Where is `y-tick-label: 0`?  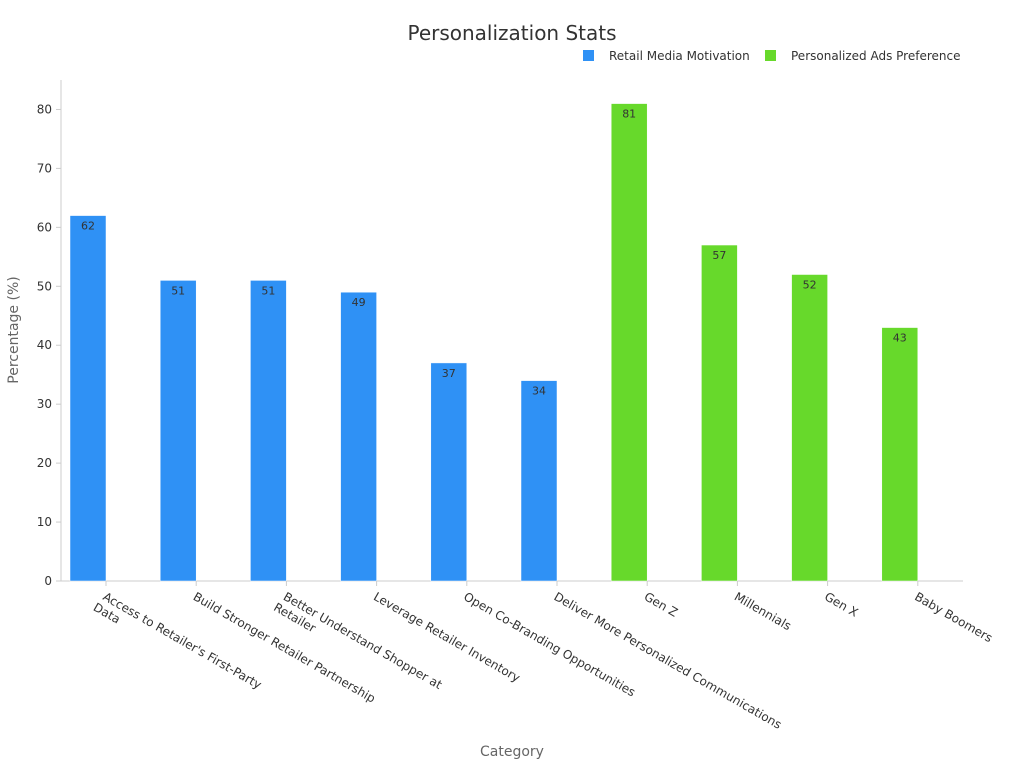 y-tick-label: 0 is located at coordinates (48, 581).